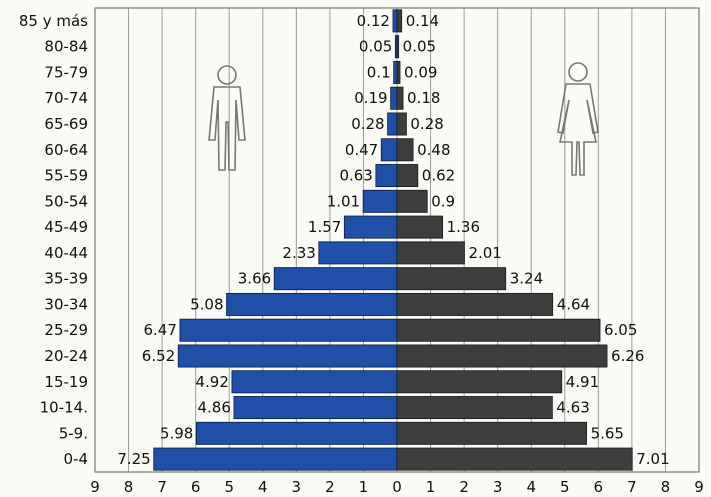 The height and width of the screenshot is (497, 711). I want to click on value-label-left: 0.28, so click(367, 124).